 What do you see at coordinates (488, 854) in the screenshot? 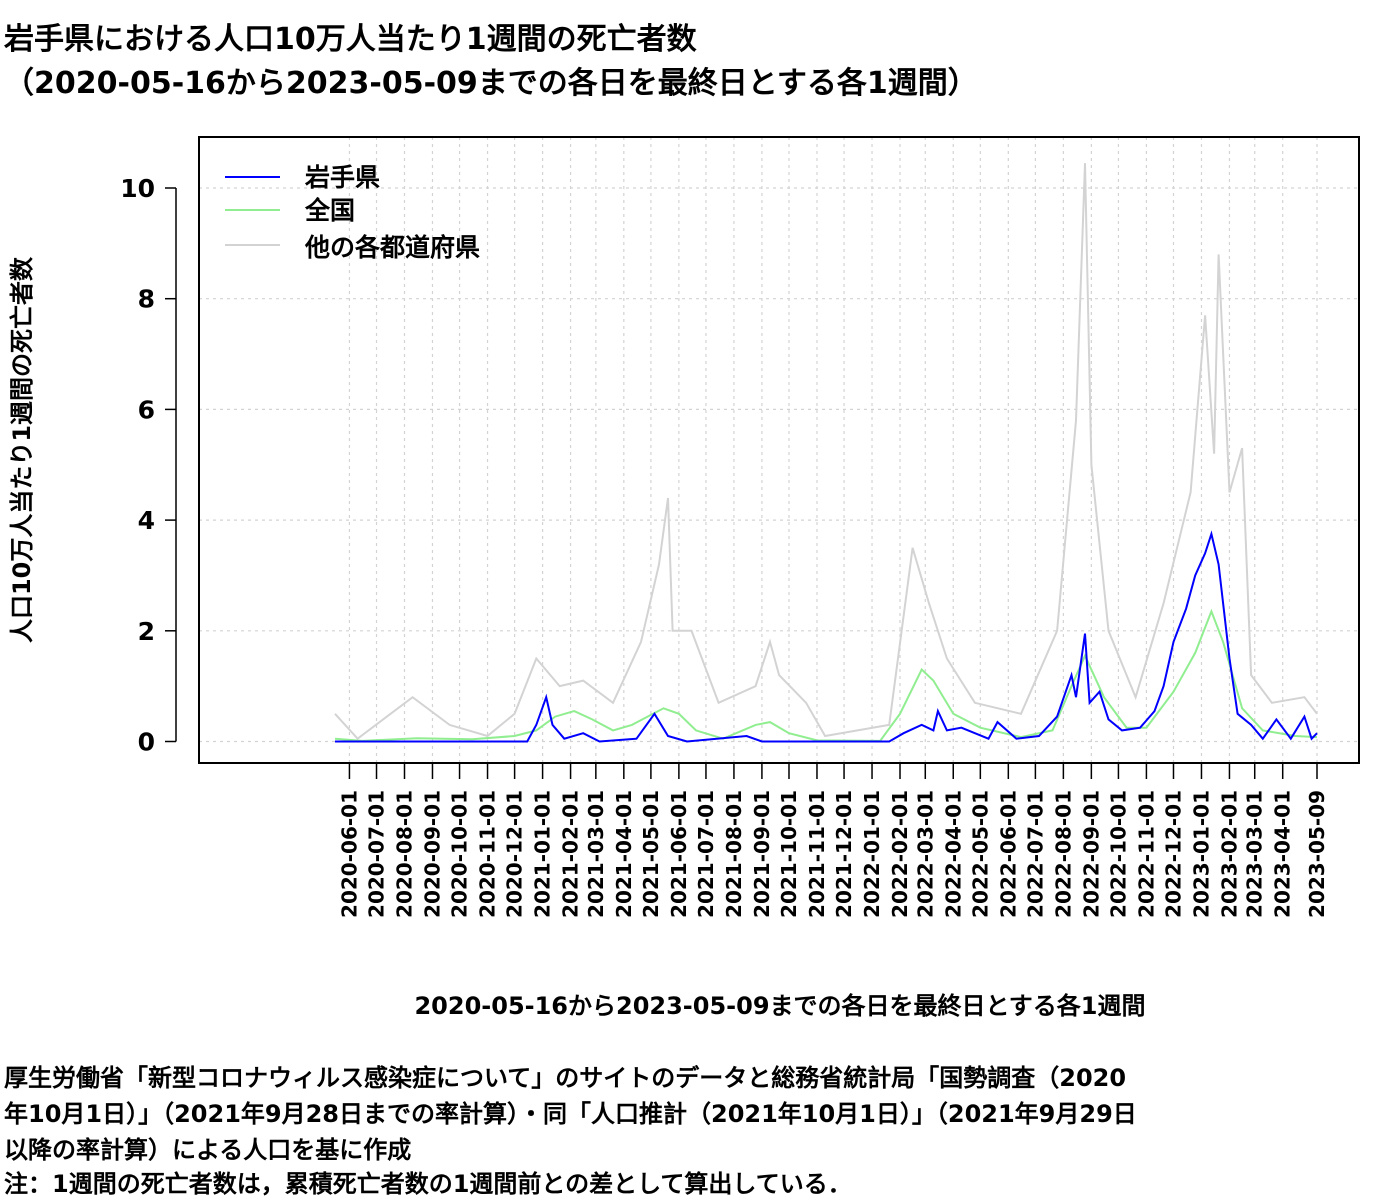
I see `x-tick-label: 2020-11-01` at bounding box center [488, 854].